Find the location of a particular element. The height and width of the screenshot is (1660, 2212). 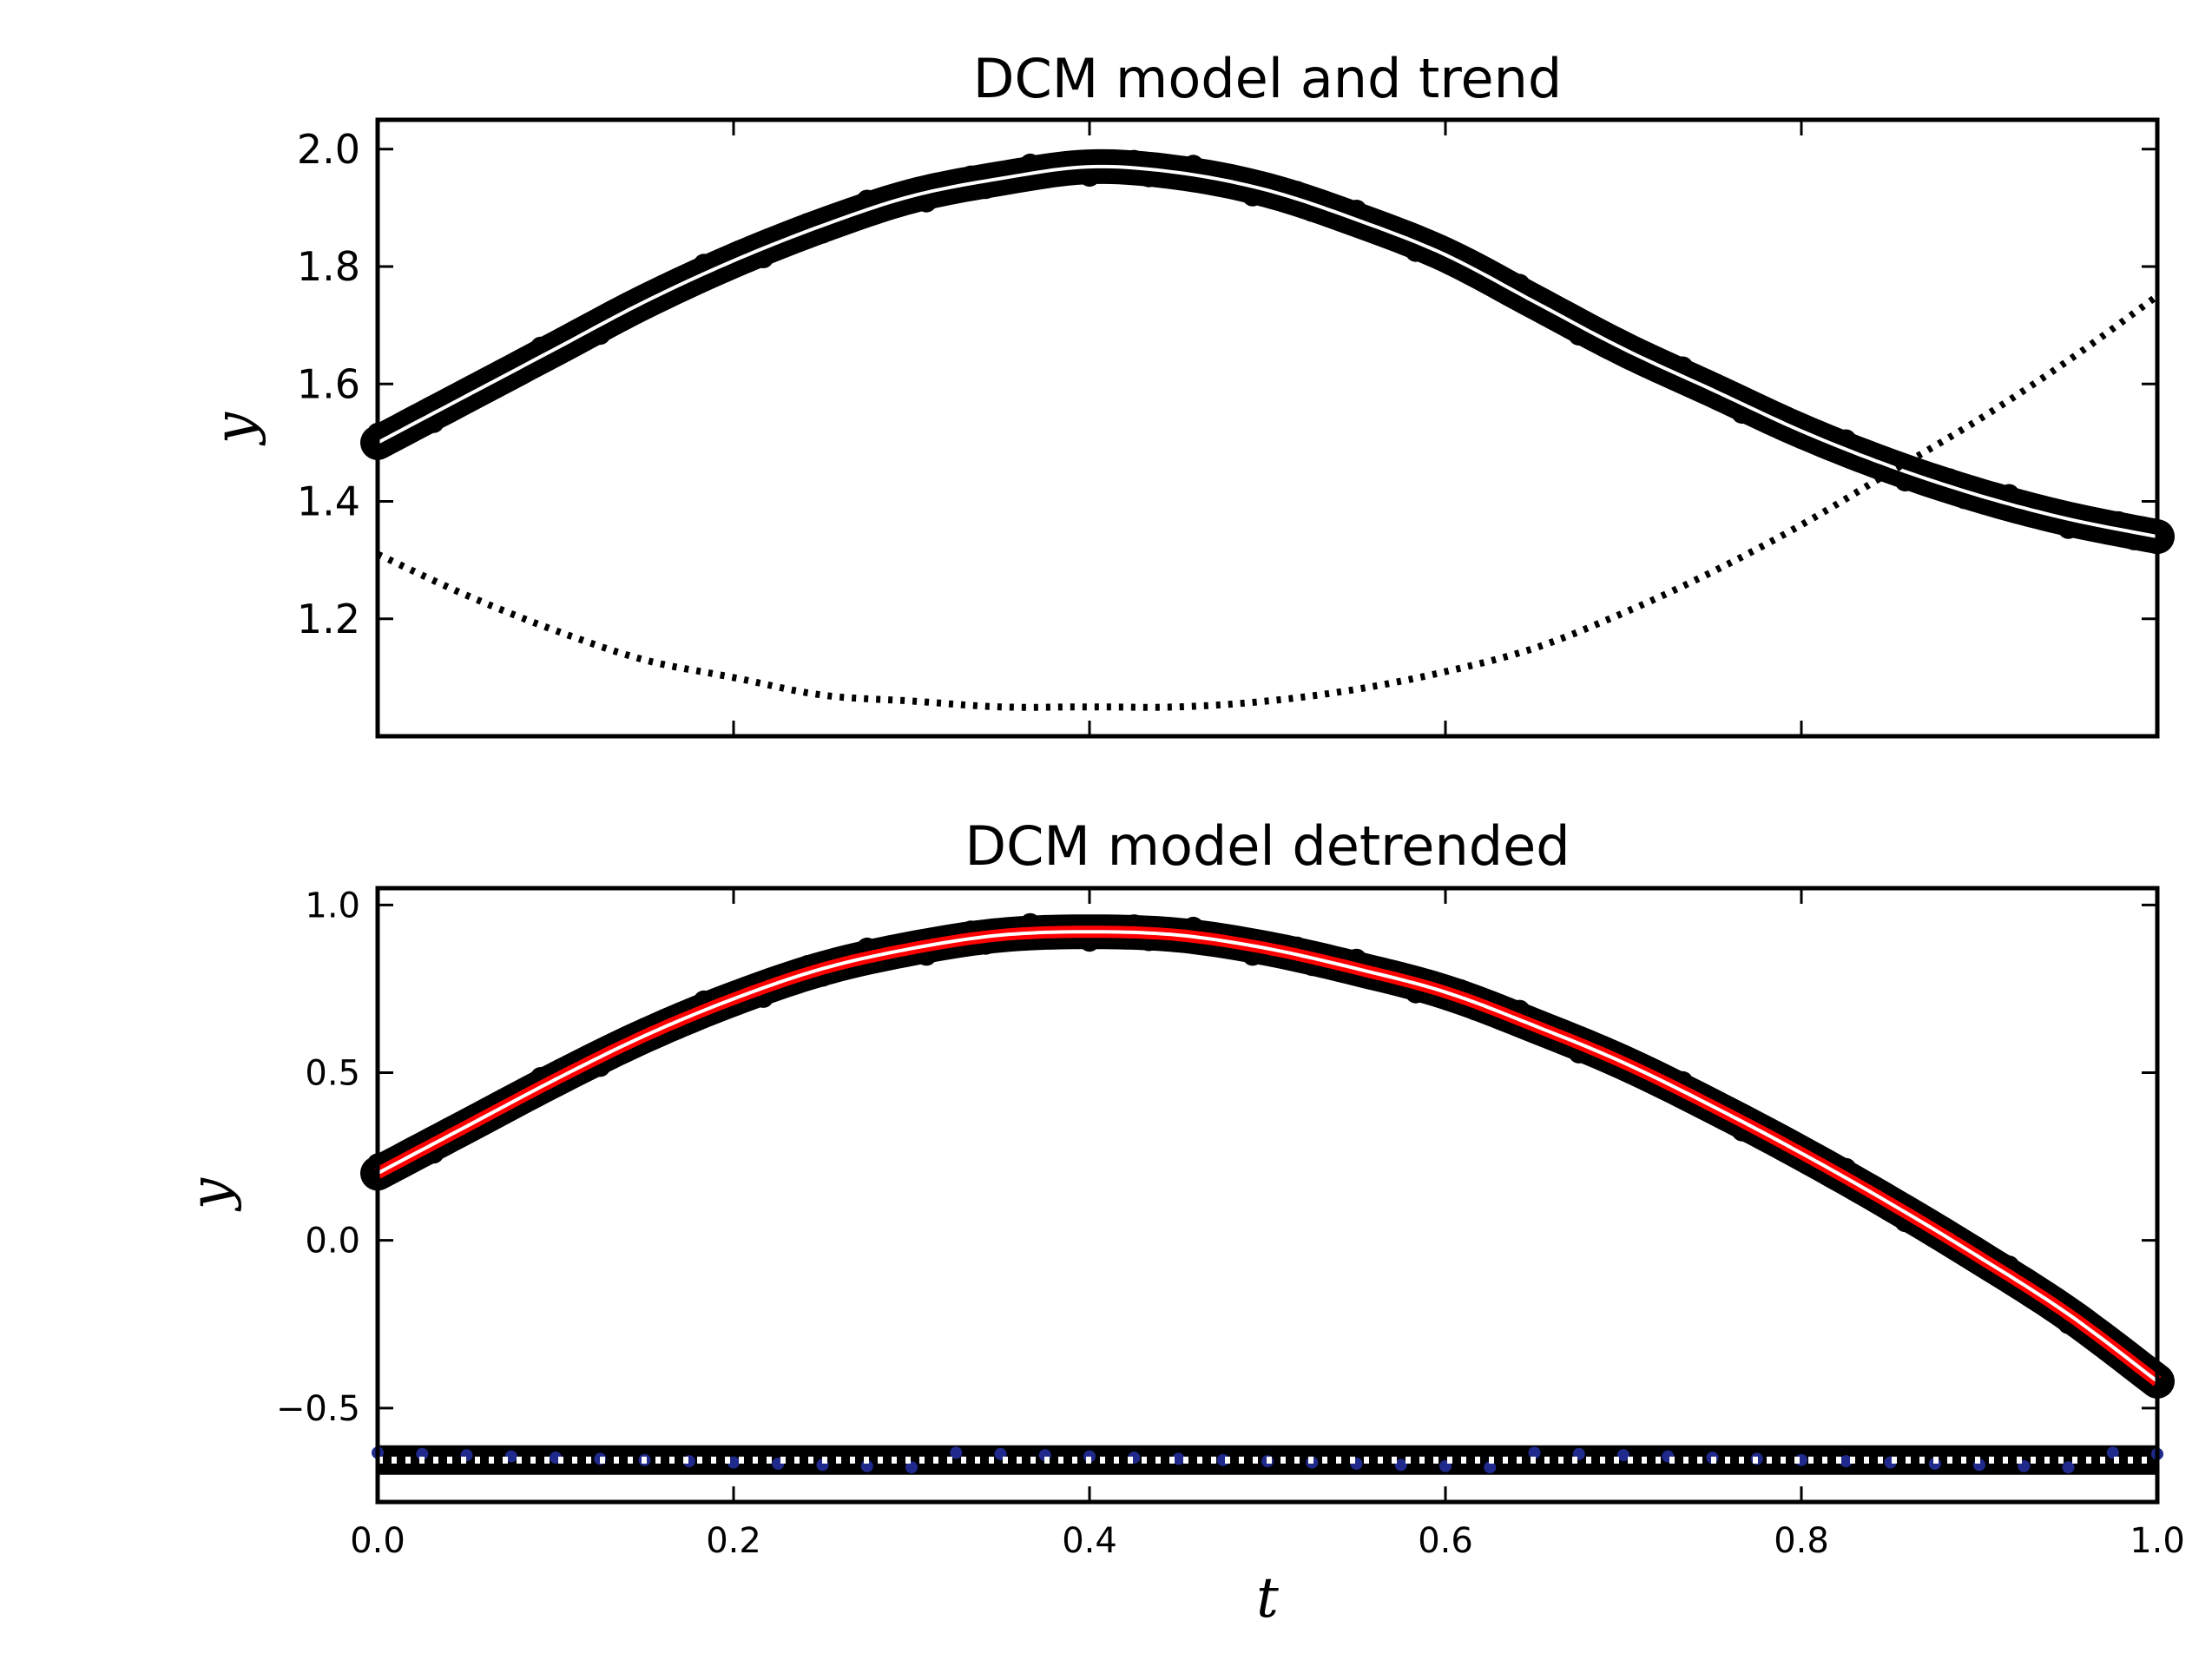

y-tick-label: 1.8 is located at coordinates (328, 266).